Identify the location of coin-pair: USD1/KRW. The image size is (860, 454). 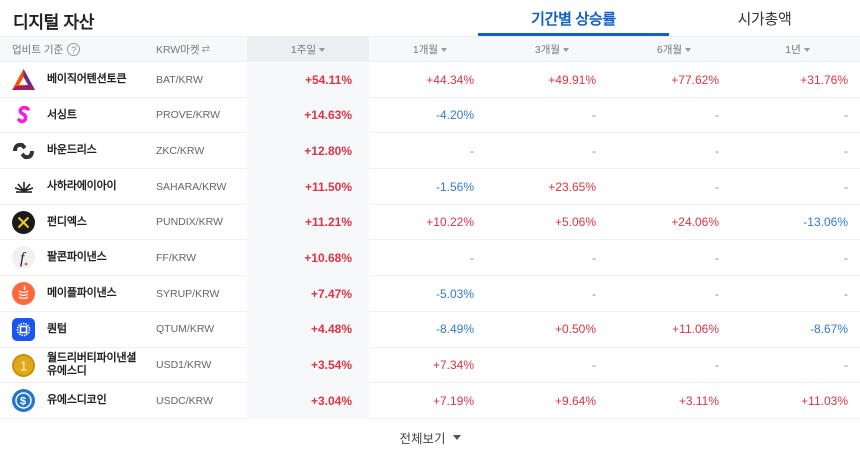
(184, 365).